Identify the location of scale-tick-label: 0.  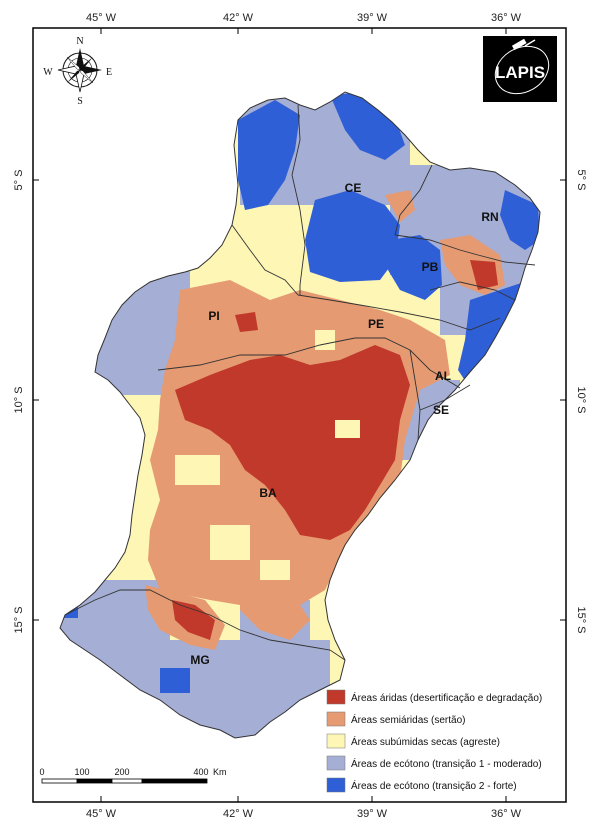
(41, 772).